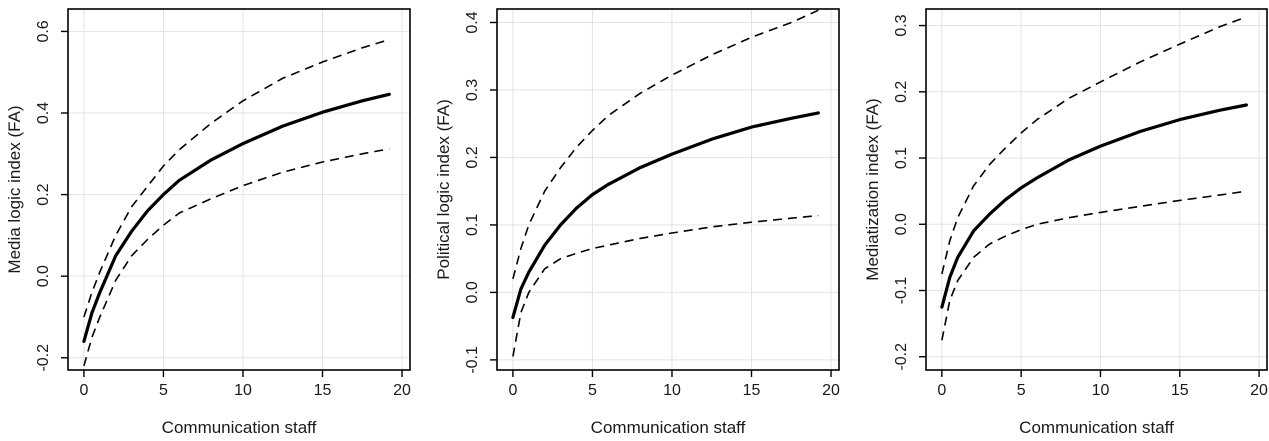 The height and width of the screenshot is (441, 1269). Describe the element at coordinates (14, 189) in the screenshot. I see `y-axis-label: Media logic index (FA)` at that location.